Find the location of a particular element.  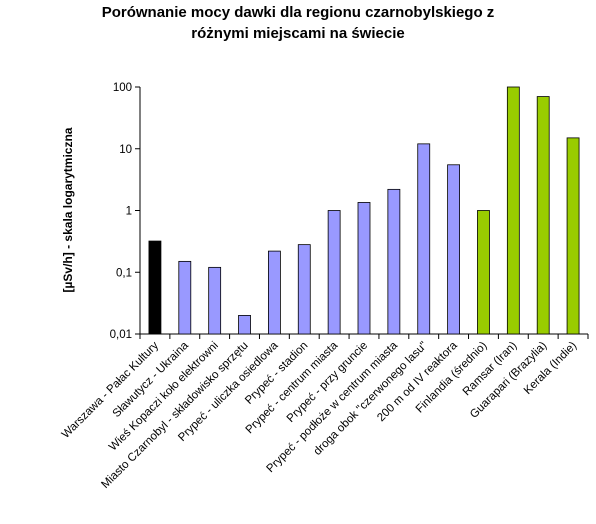

y-tick-label: 0,1 is located at coordinates (124, 273).